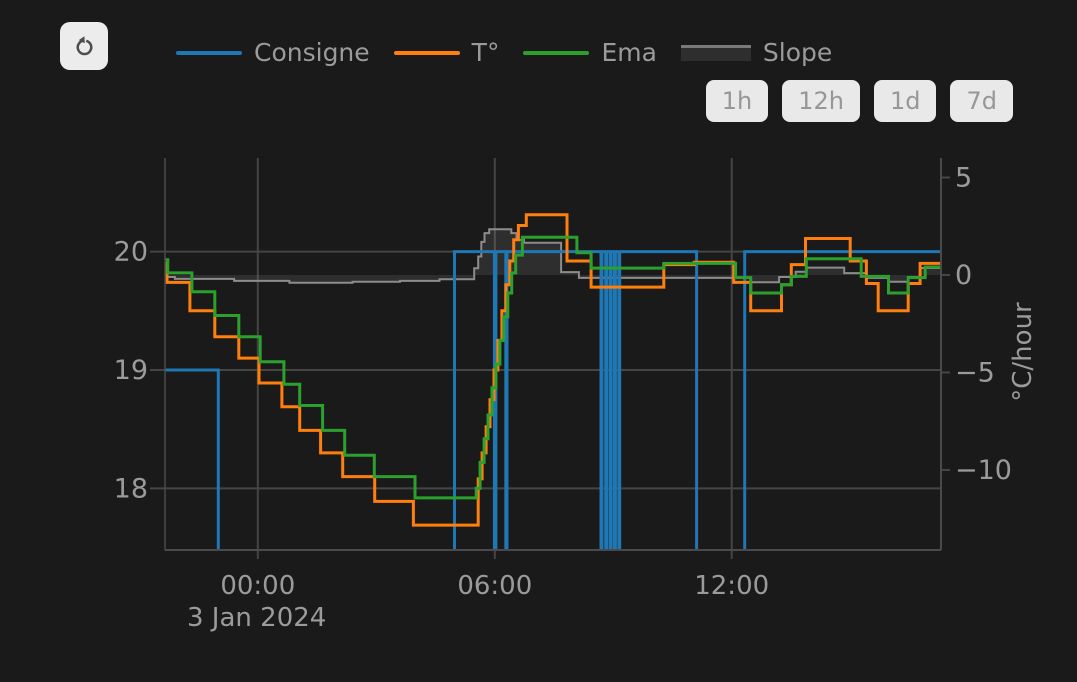  What do you see at coordinates (821, 101) in the screenshot?
I see `range-button-12h: 12h` at bounding box center [821, 101].